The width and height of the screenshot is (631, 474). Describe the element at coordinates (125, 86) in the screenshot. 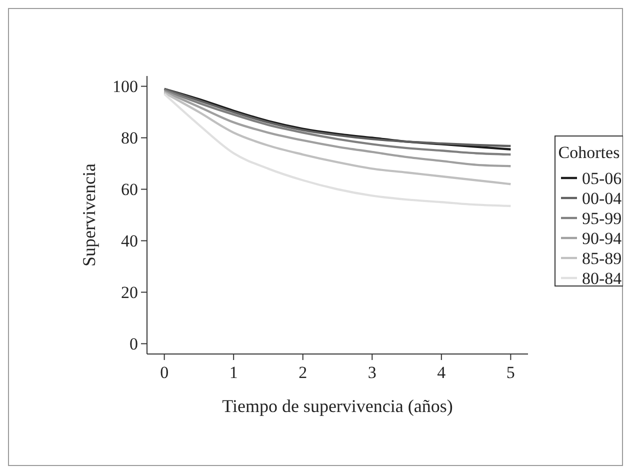

I see `y-tick-label: 100` at that location.